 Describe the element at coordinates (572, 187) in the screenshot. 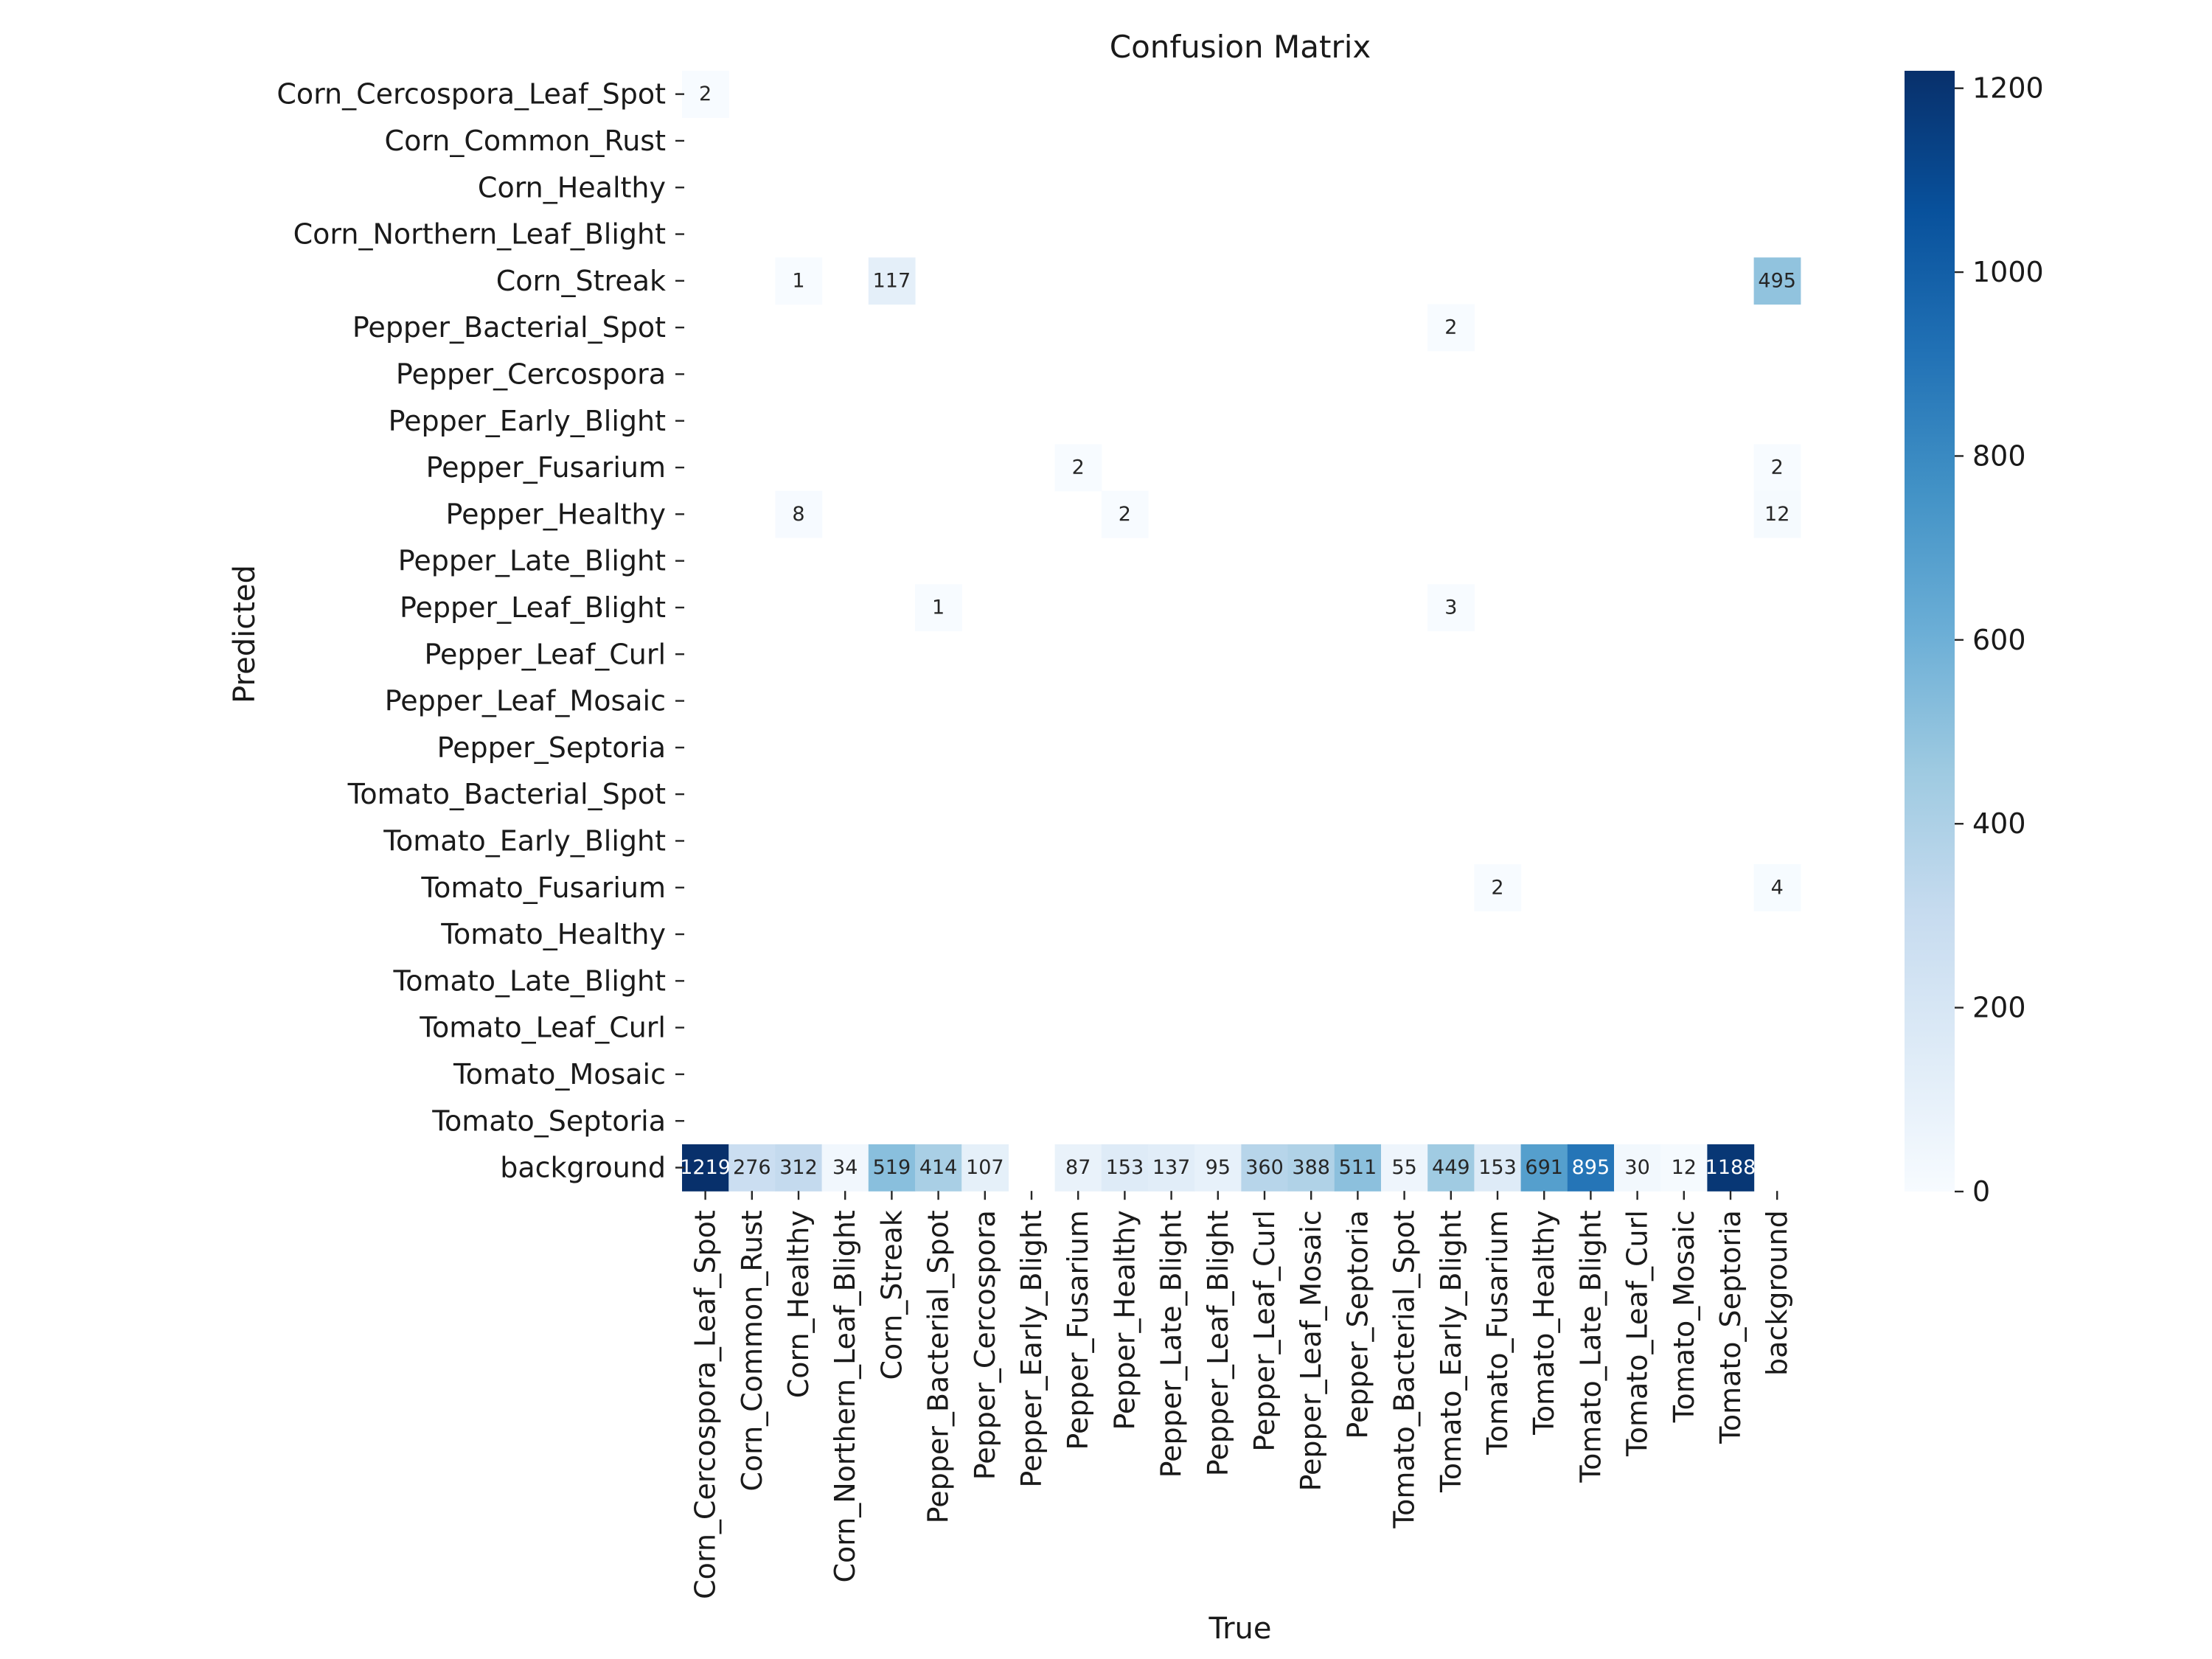

I see `row-tick-label: Corn_Healthy` at that location.